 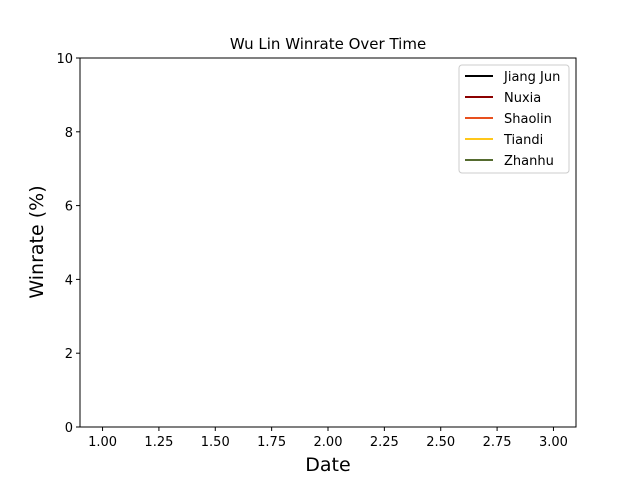 I want to click on x-tick-label: 1.25, so click(x=158, y=442).